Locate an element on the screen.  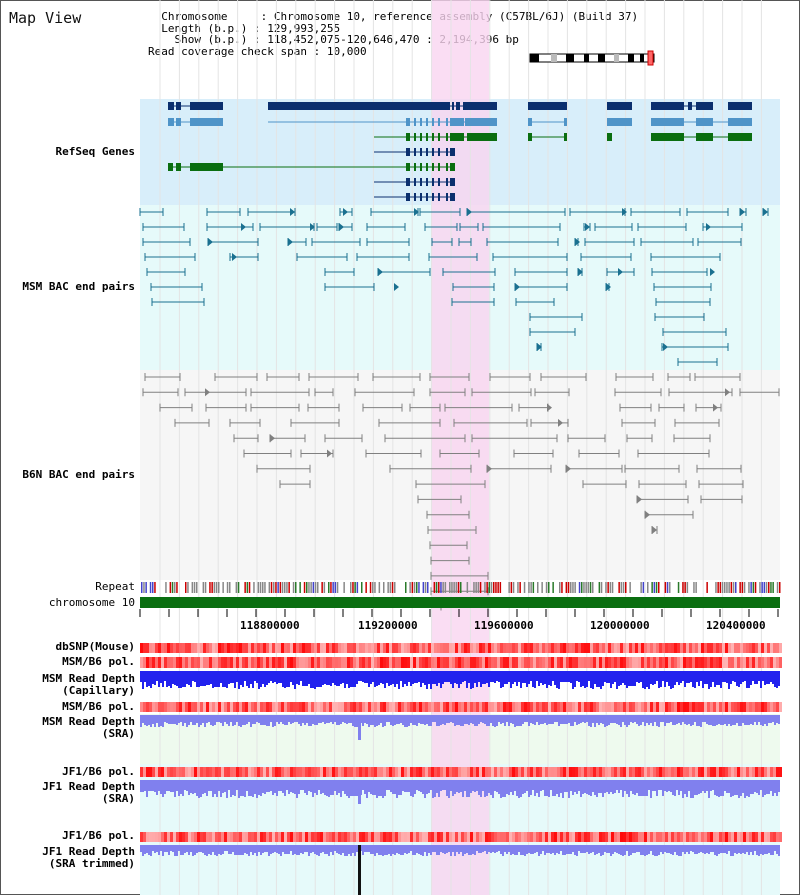
msm-bac-arrow is located at coordinates (539, 347).